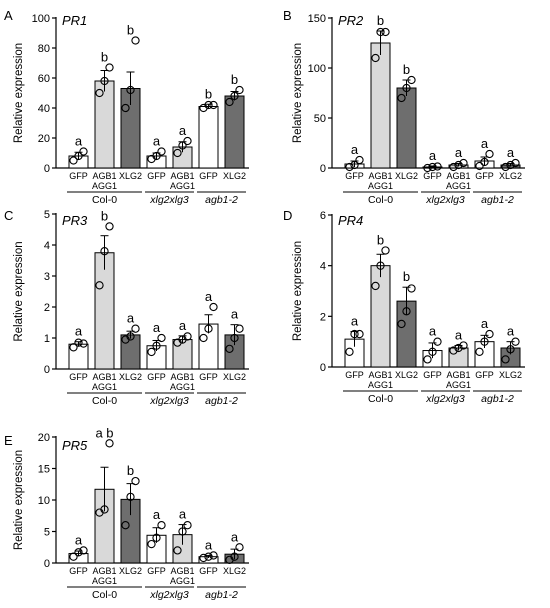 Image resolution: width=550 pixels, height=608 pixels. Describe the element at coordinates (8, 215) in the screenshot. I see `panel-letter: C` at that location.